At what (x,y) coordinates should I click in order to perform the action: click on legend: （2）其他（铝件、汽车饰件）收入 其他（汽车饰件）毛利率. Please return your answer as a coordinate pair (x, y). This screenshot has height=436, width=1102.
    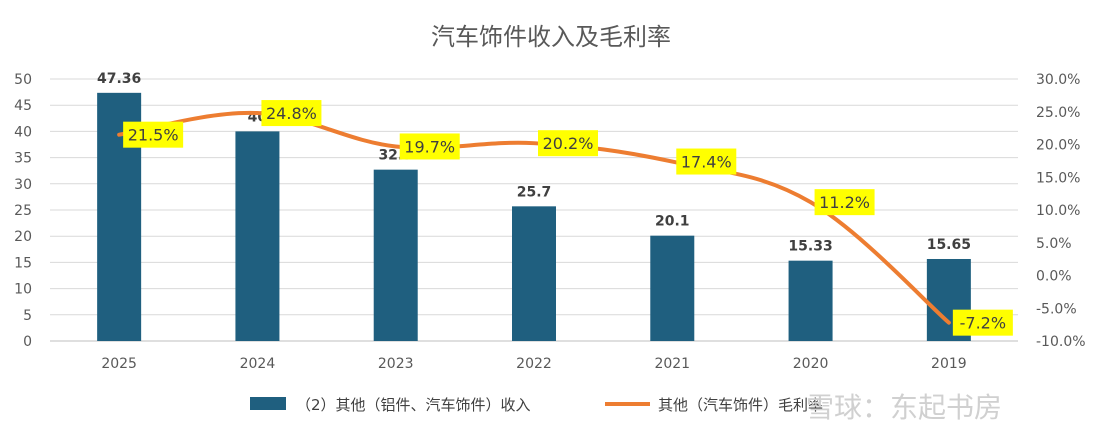
    Looking at the image, I should click on (536, 405).